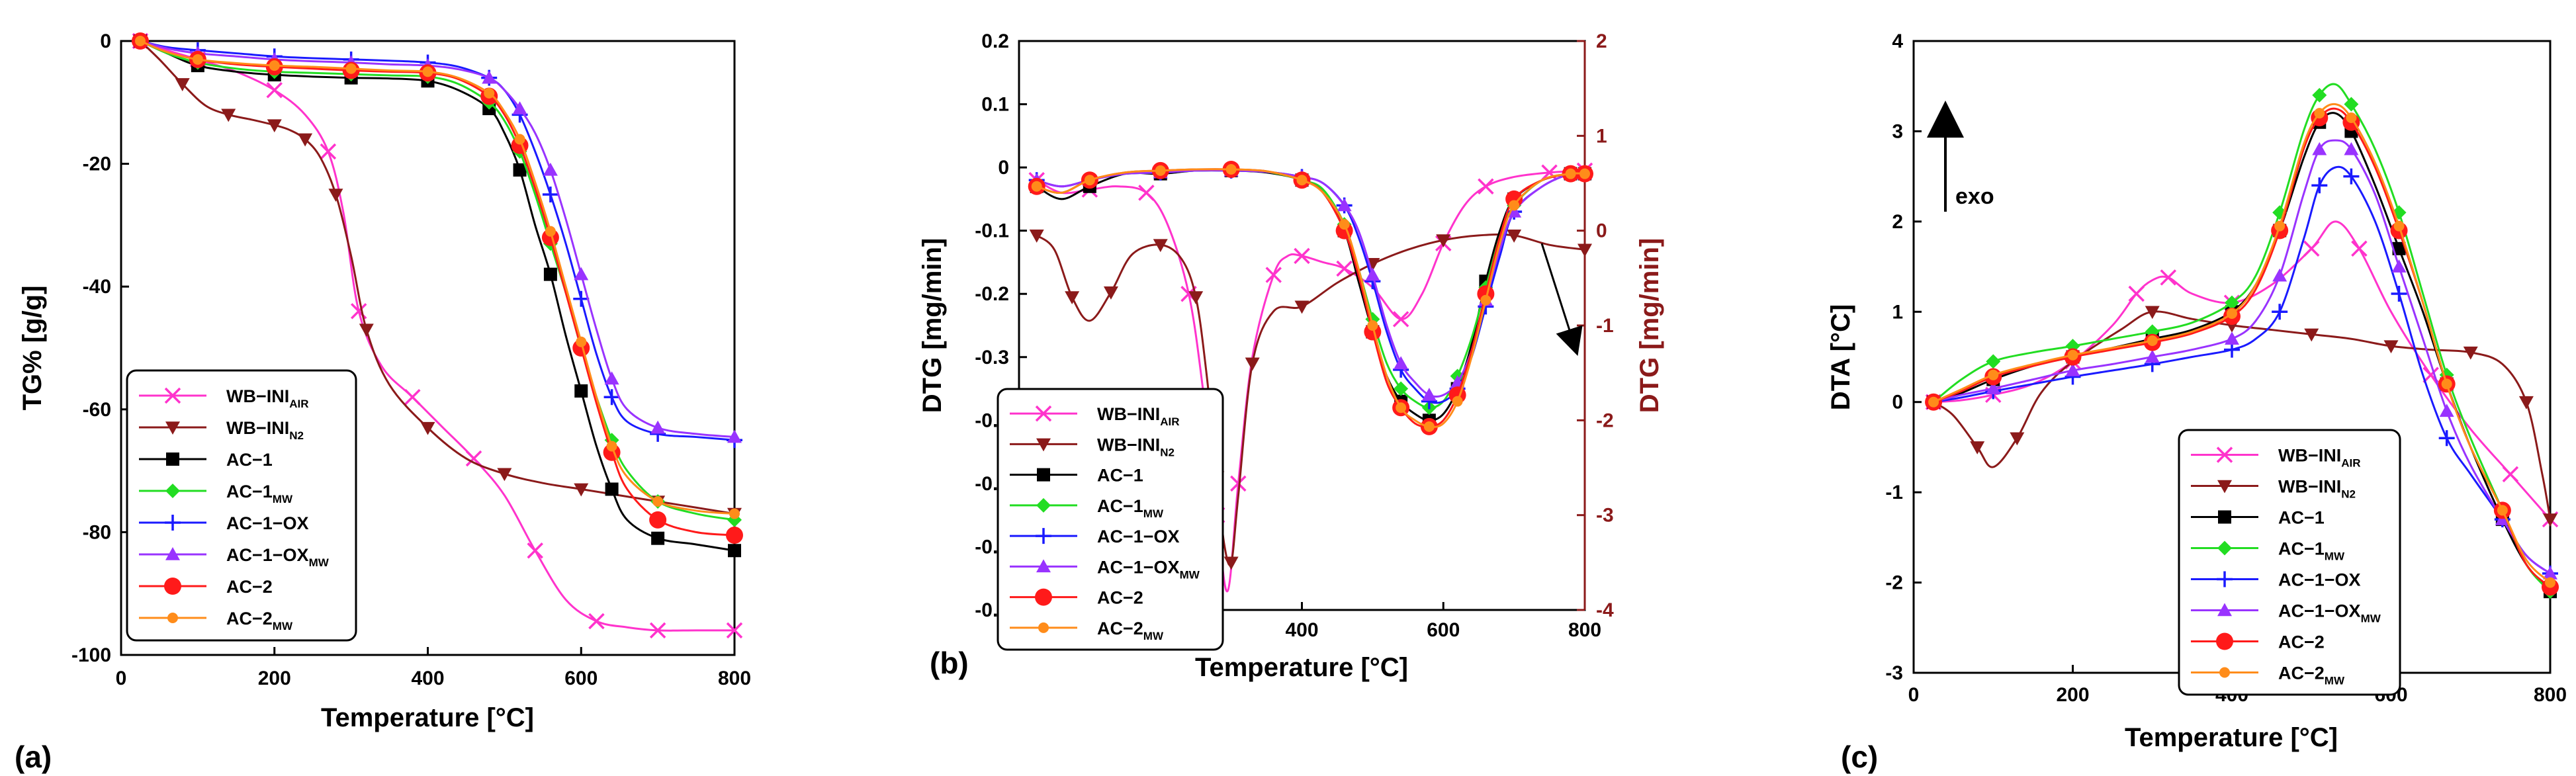 This screenshot has width=2576, height=776. Describe the element at coordinates (1914, 695) in the screenshot. I see `x-tick-label: 0` at that location.